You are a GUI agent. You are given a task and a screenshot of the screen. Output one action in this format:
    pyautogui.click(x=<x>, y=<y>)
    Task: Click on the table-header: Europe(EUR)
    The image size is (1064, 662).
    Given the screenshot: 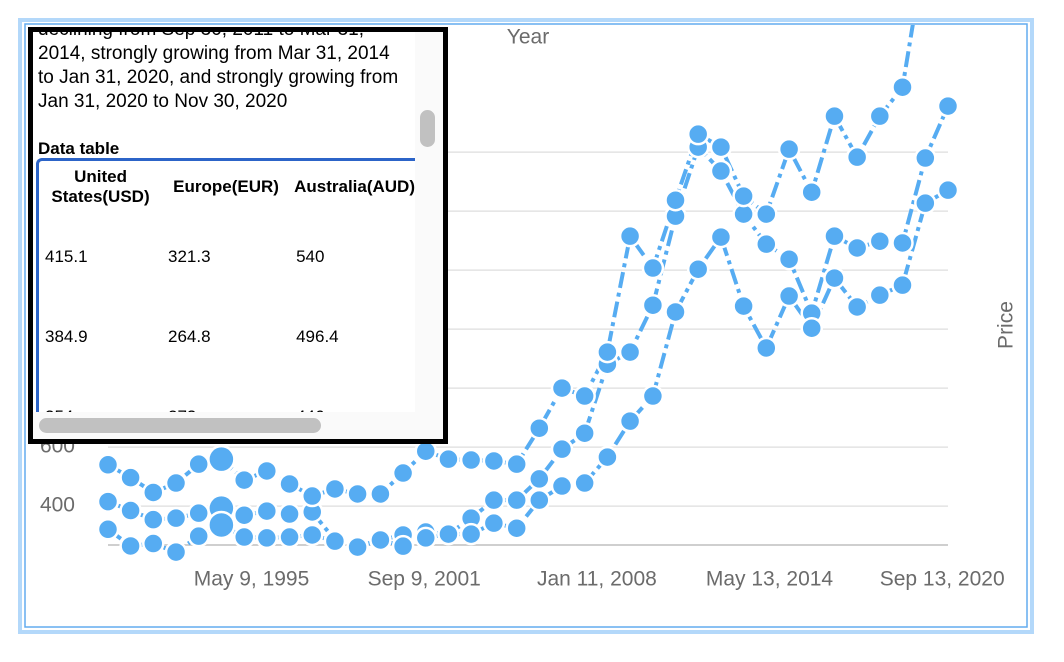 What is the action you would take?
    pyautogui.click(x=226, y=186)
    